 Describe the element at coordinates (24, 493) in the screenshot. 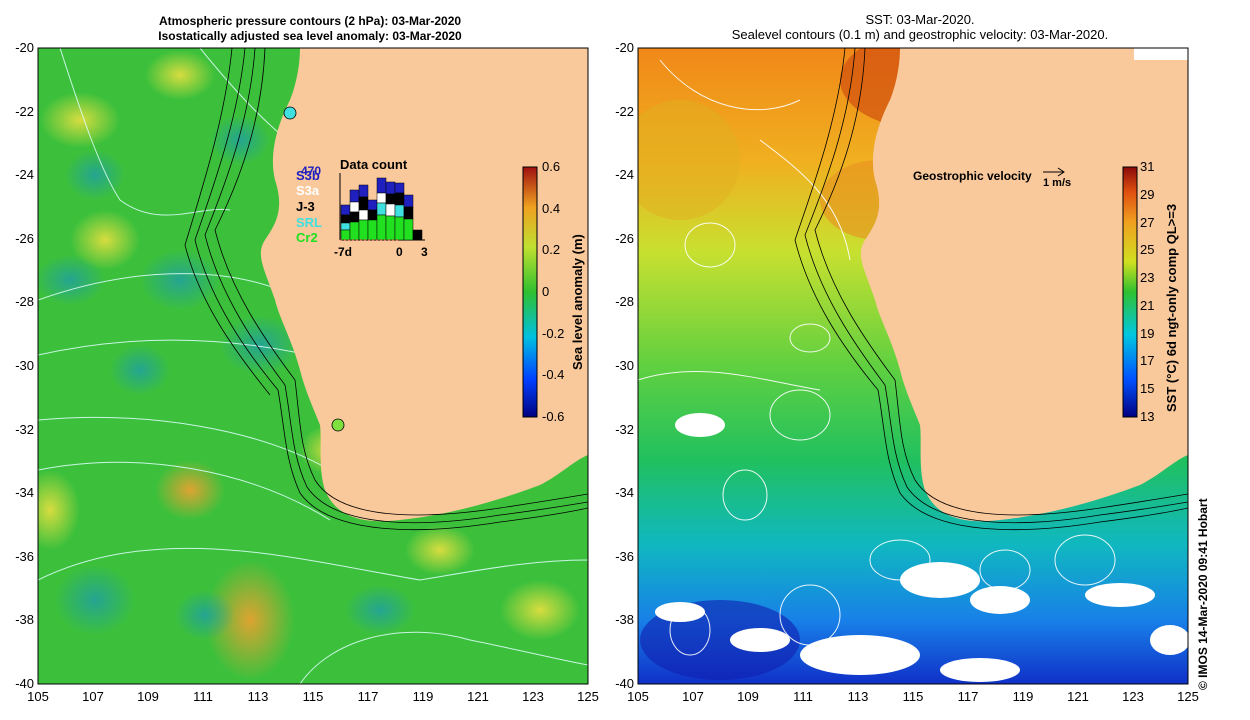

I see `sla-lat-tick: -34` at that location.